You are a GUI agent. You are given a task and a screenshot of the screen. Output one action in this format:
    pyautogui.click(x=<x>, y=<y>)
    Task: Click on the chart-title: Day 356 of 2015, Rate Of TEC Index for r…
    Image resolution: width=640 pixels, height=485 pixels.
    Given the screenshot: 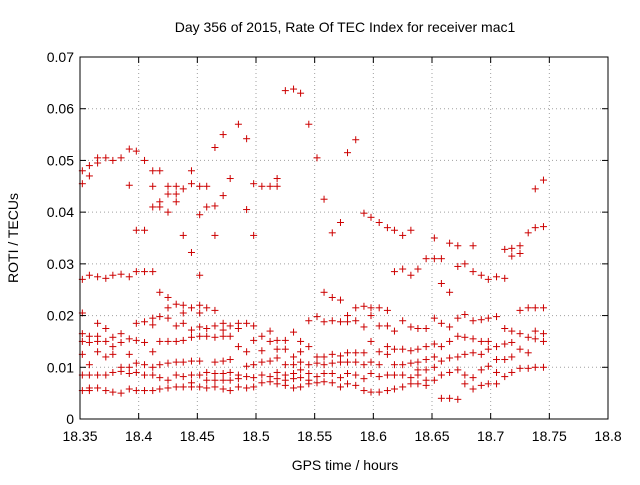 What is the action you would take?
    pyautogui.click(x=345, y=27)
    